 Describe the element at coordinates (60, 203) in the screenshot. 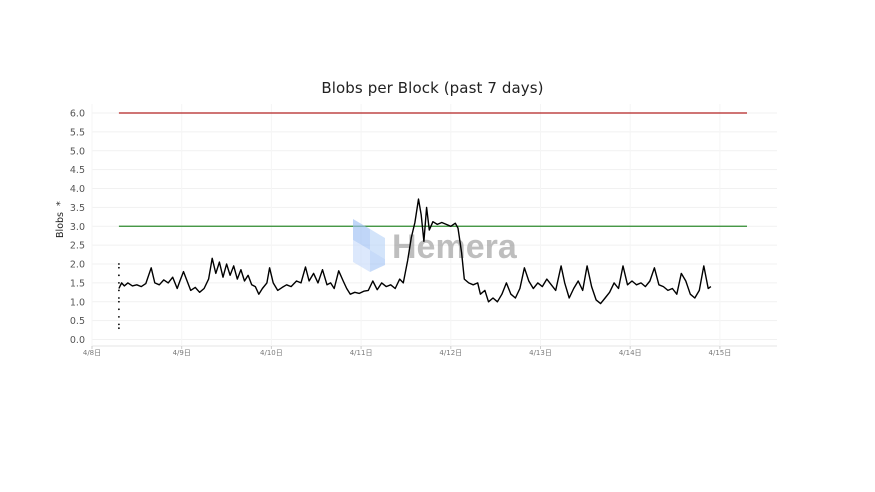

I see `y-axis-title-marker: *` at that location.